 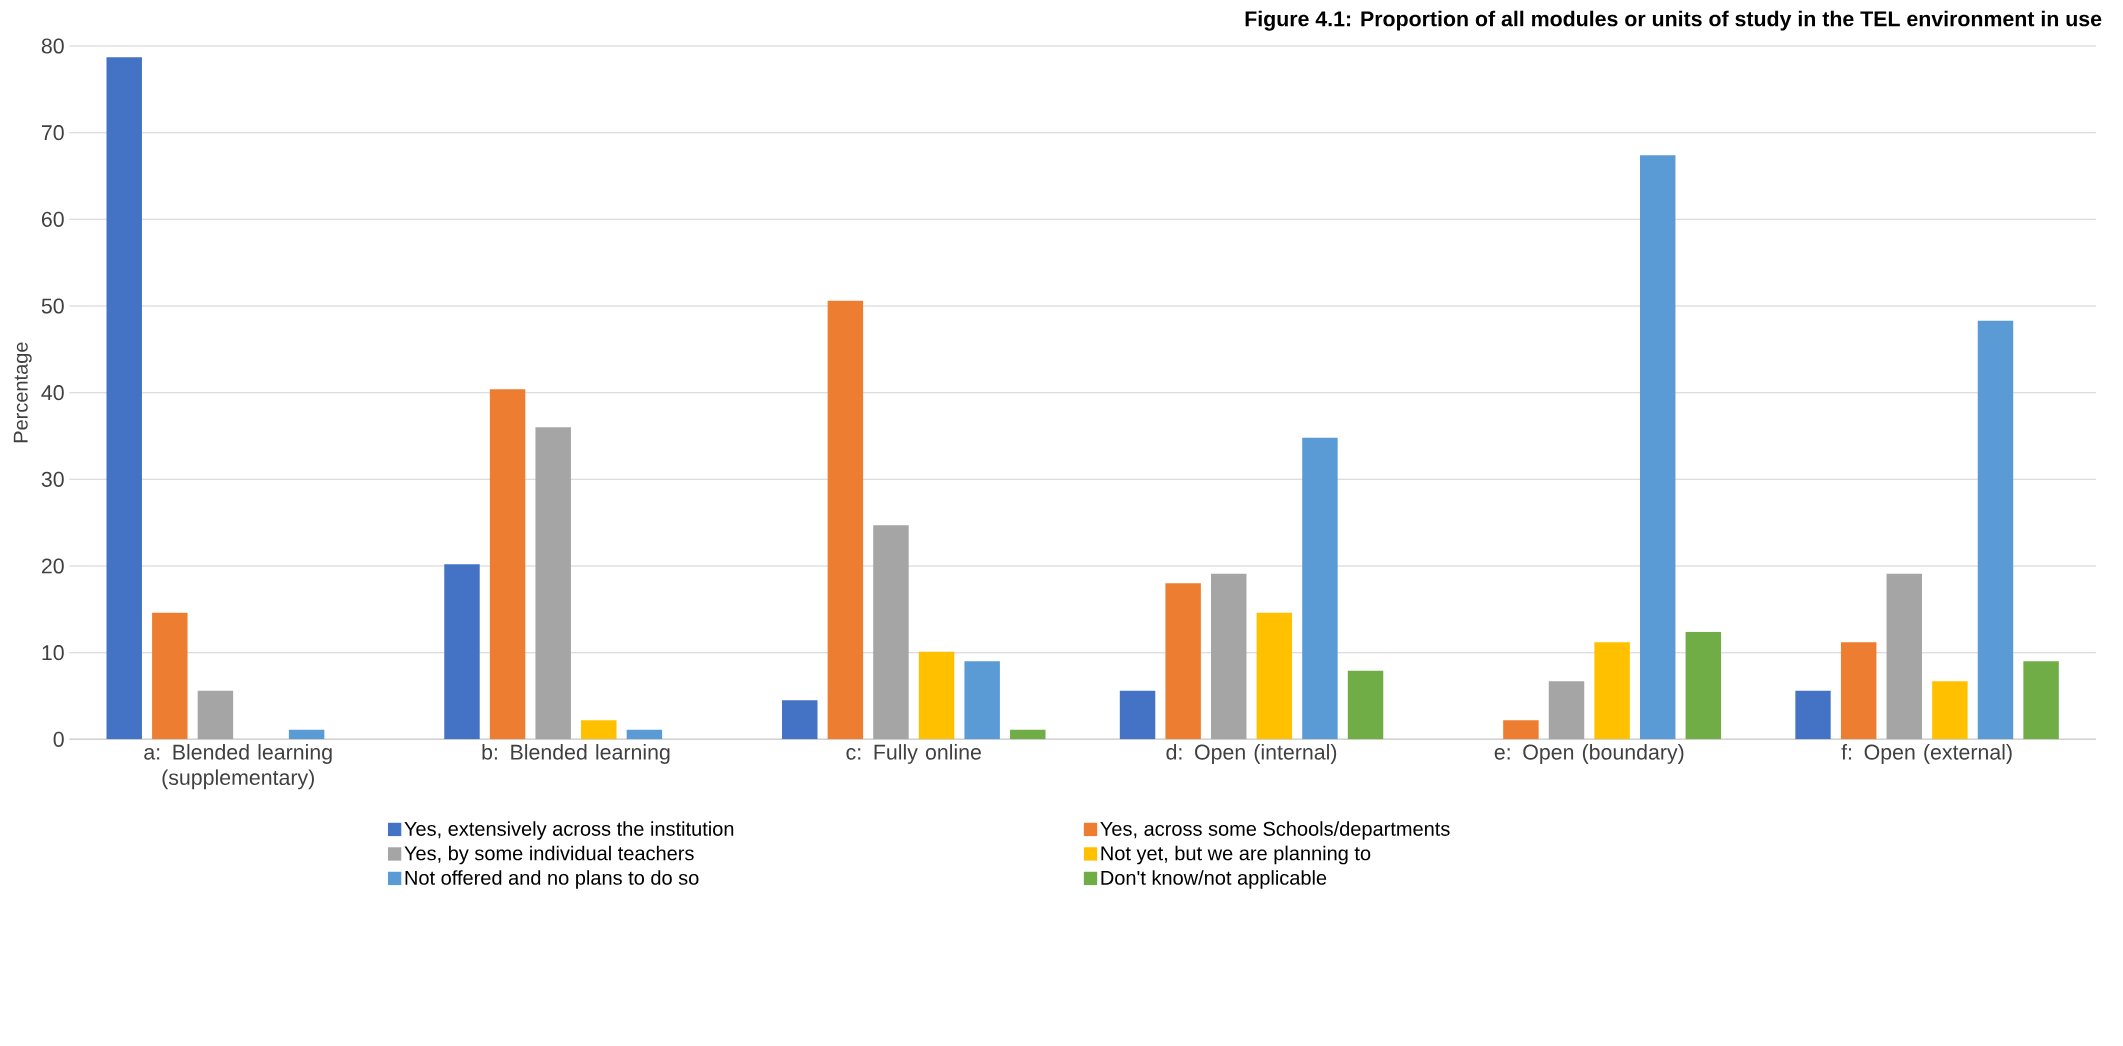 I want to click on y-tick-label: 30, so click(x=52, y=479).